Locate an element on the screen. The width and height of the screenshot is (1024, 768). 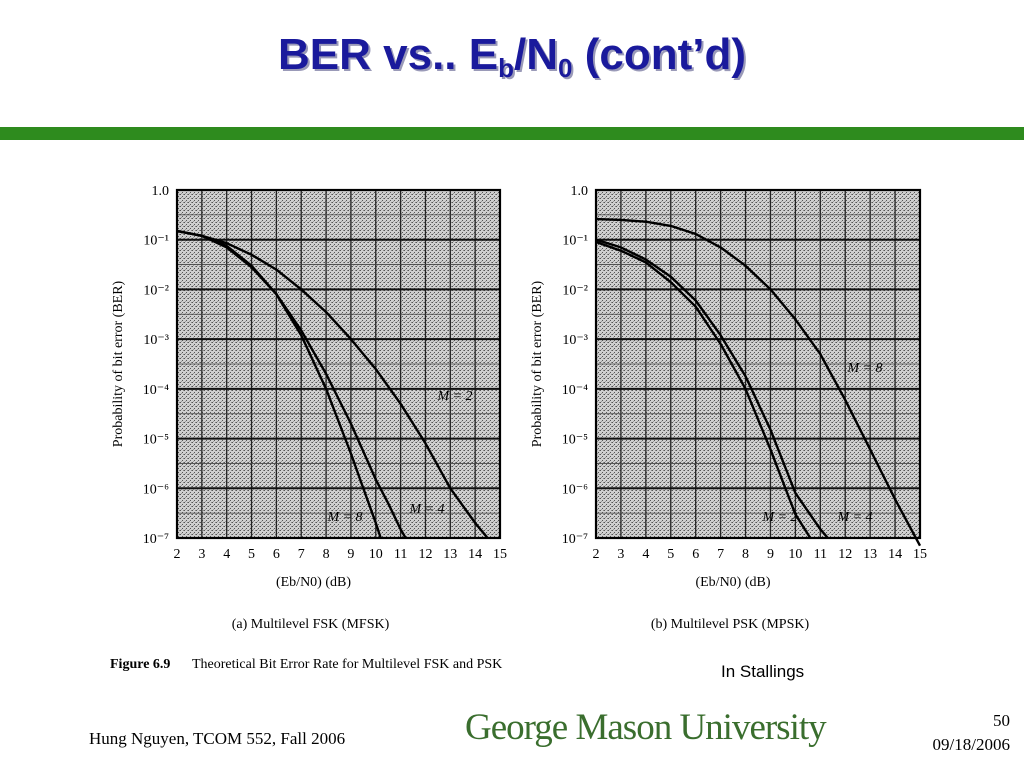
title-sub-0: 0 is located at coordinates (565, 68).